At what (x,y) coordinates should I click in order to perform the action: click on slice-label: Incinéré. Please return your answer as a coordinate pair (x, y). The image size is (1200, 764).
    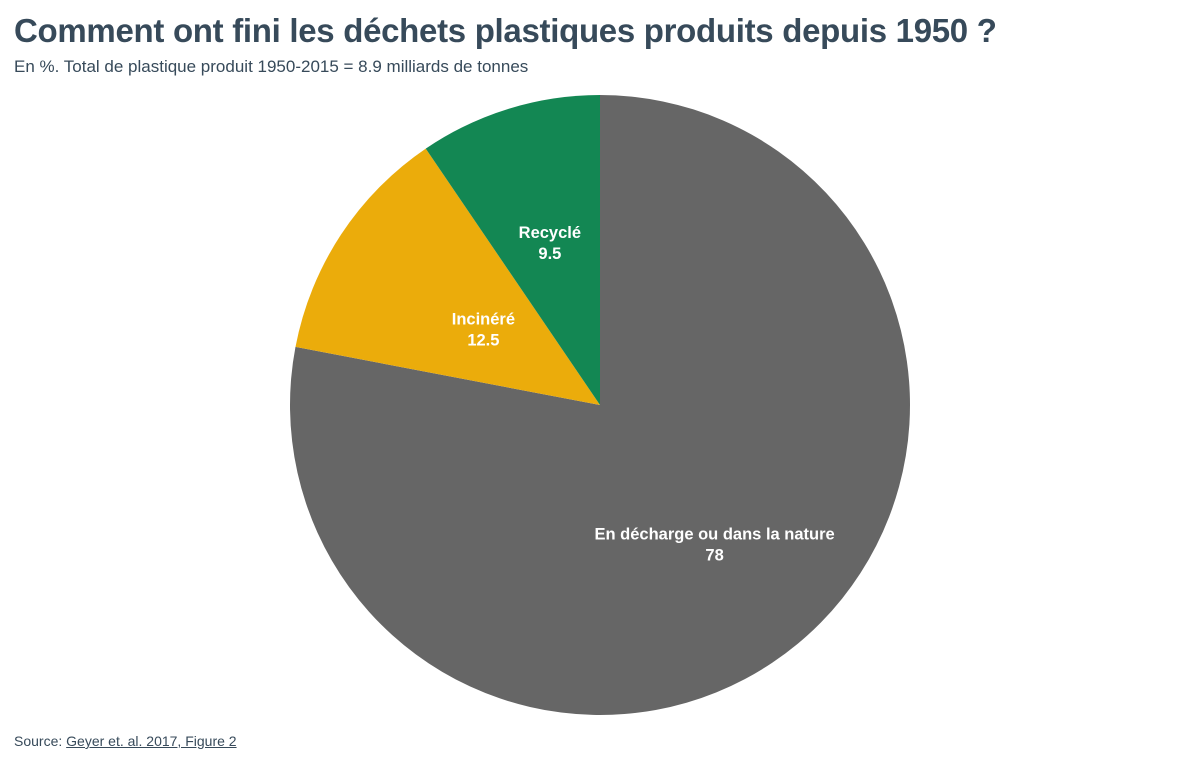
    Looking at the image, I should click on (483, 319).